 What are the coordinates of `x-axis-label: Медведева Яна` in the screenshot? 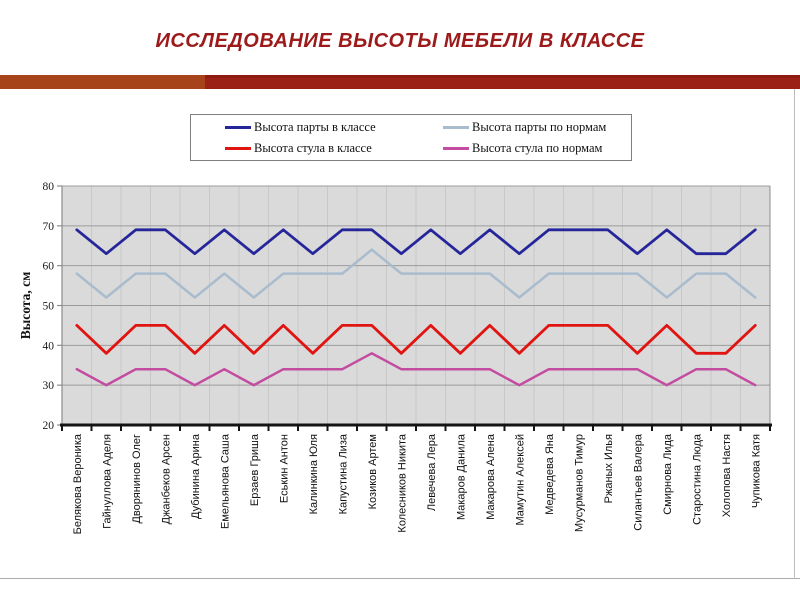 It's located at (550, 474).